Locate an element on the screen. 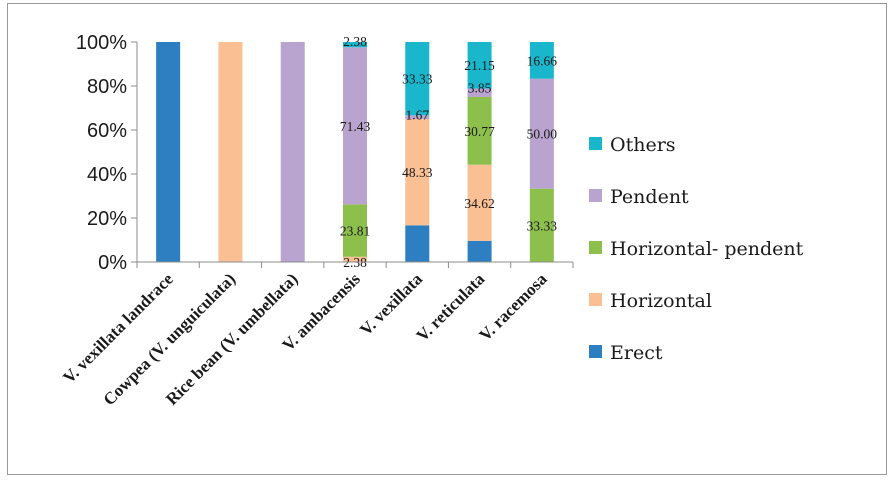 Image resolution: width=896 pixels, height=480 pixels. data-label: 48.33 is located at coordinates (417, 172).